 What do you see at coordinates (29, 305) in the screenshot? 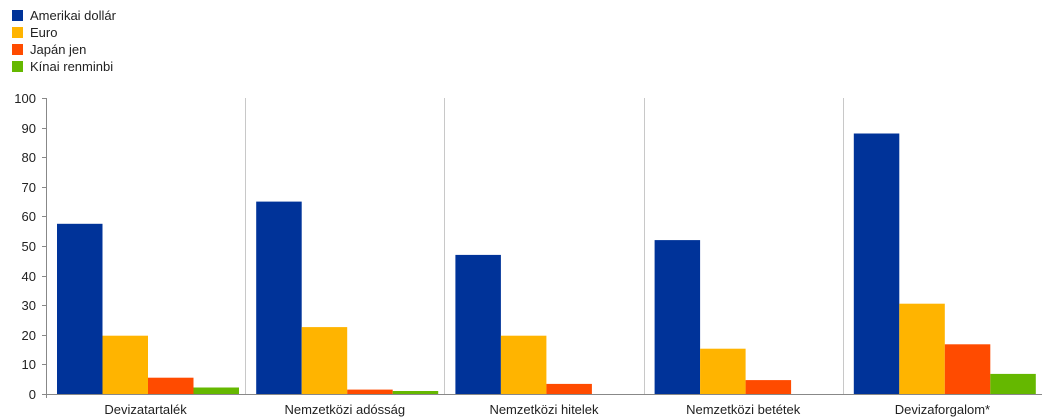
I see `y-tick-label-3: 30` at bounding box center [29, 305].